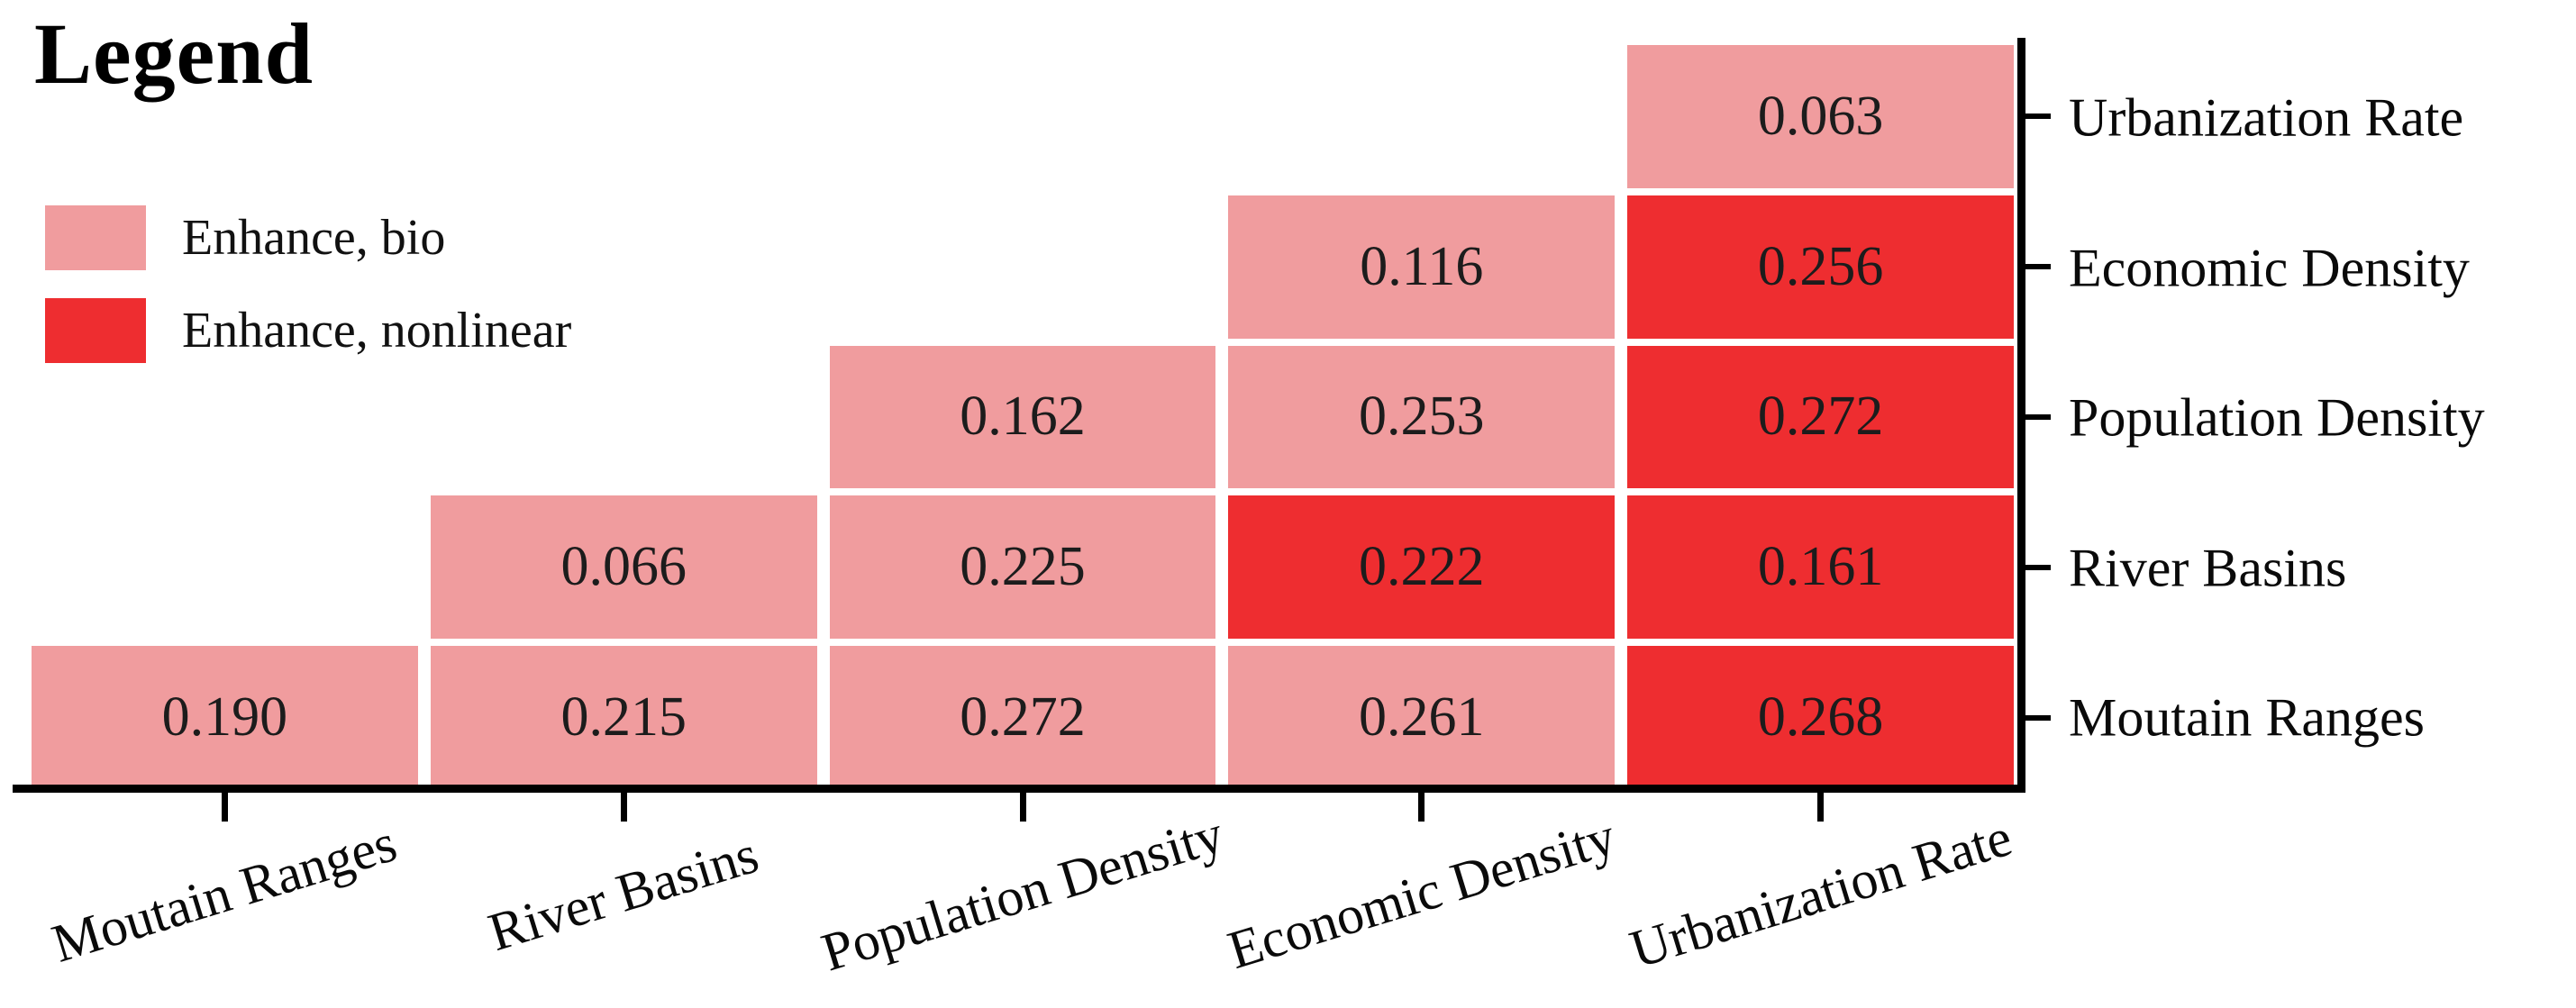 Image resolution: width=2576 pixels, height=1008 pixels. What do you see at coordinates (1820, 267) in the screenshot?
I see `matrix-cell: 0.256` at bounding box center [1820, 267].